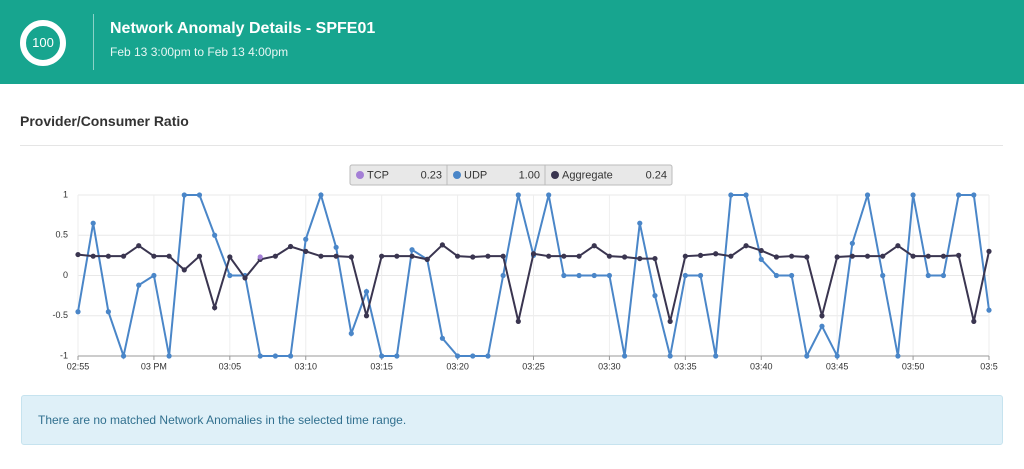 This screenshot has height=469, width=1024. What do you see at coordinates (381, 366) in the screenshot?
I see `x-tick-label: 03:15` at bounding box center [381, 366].